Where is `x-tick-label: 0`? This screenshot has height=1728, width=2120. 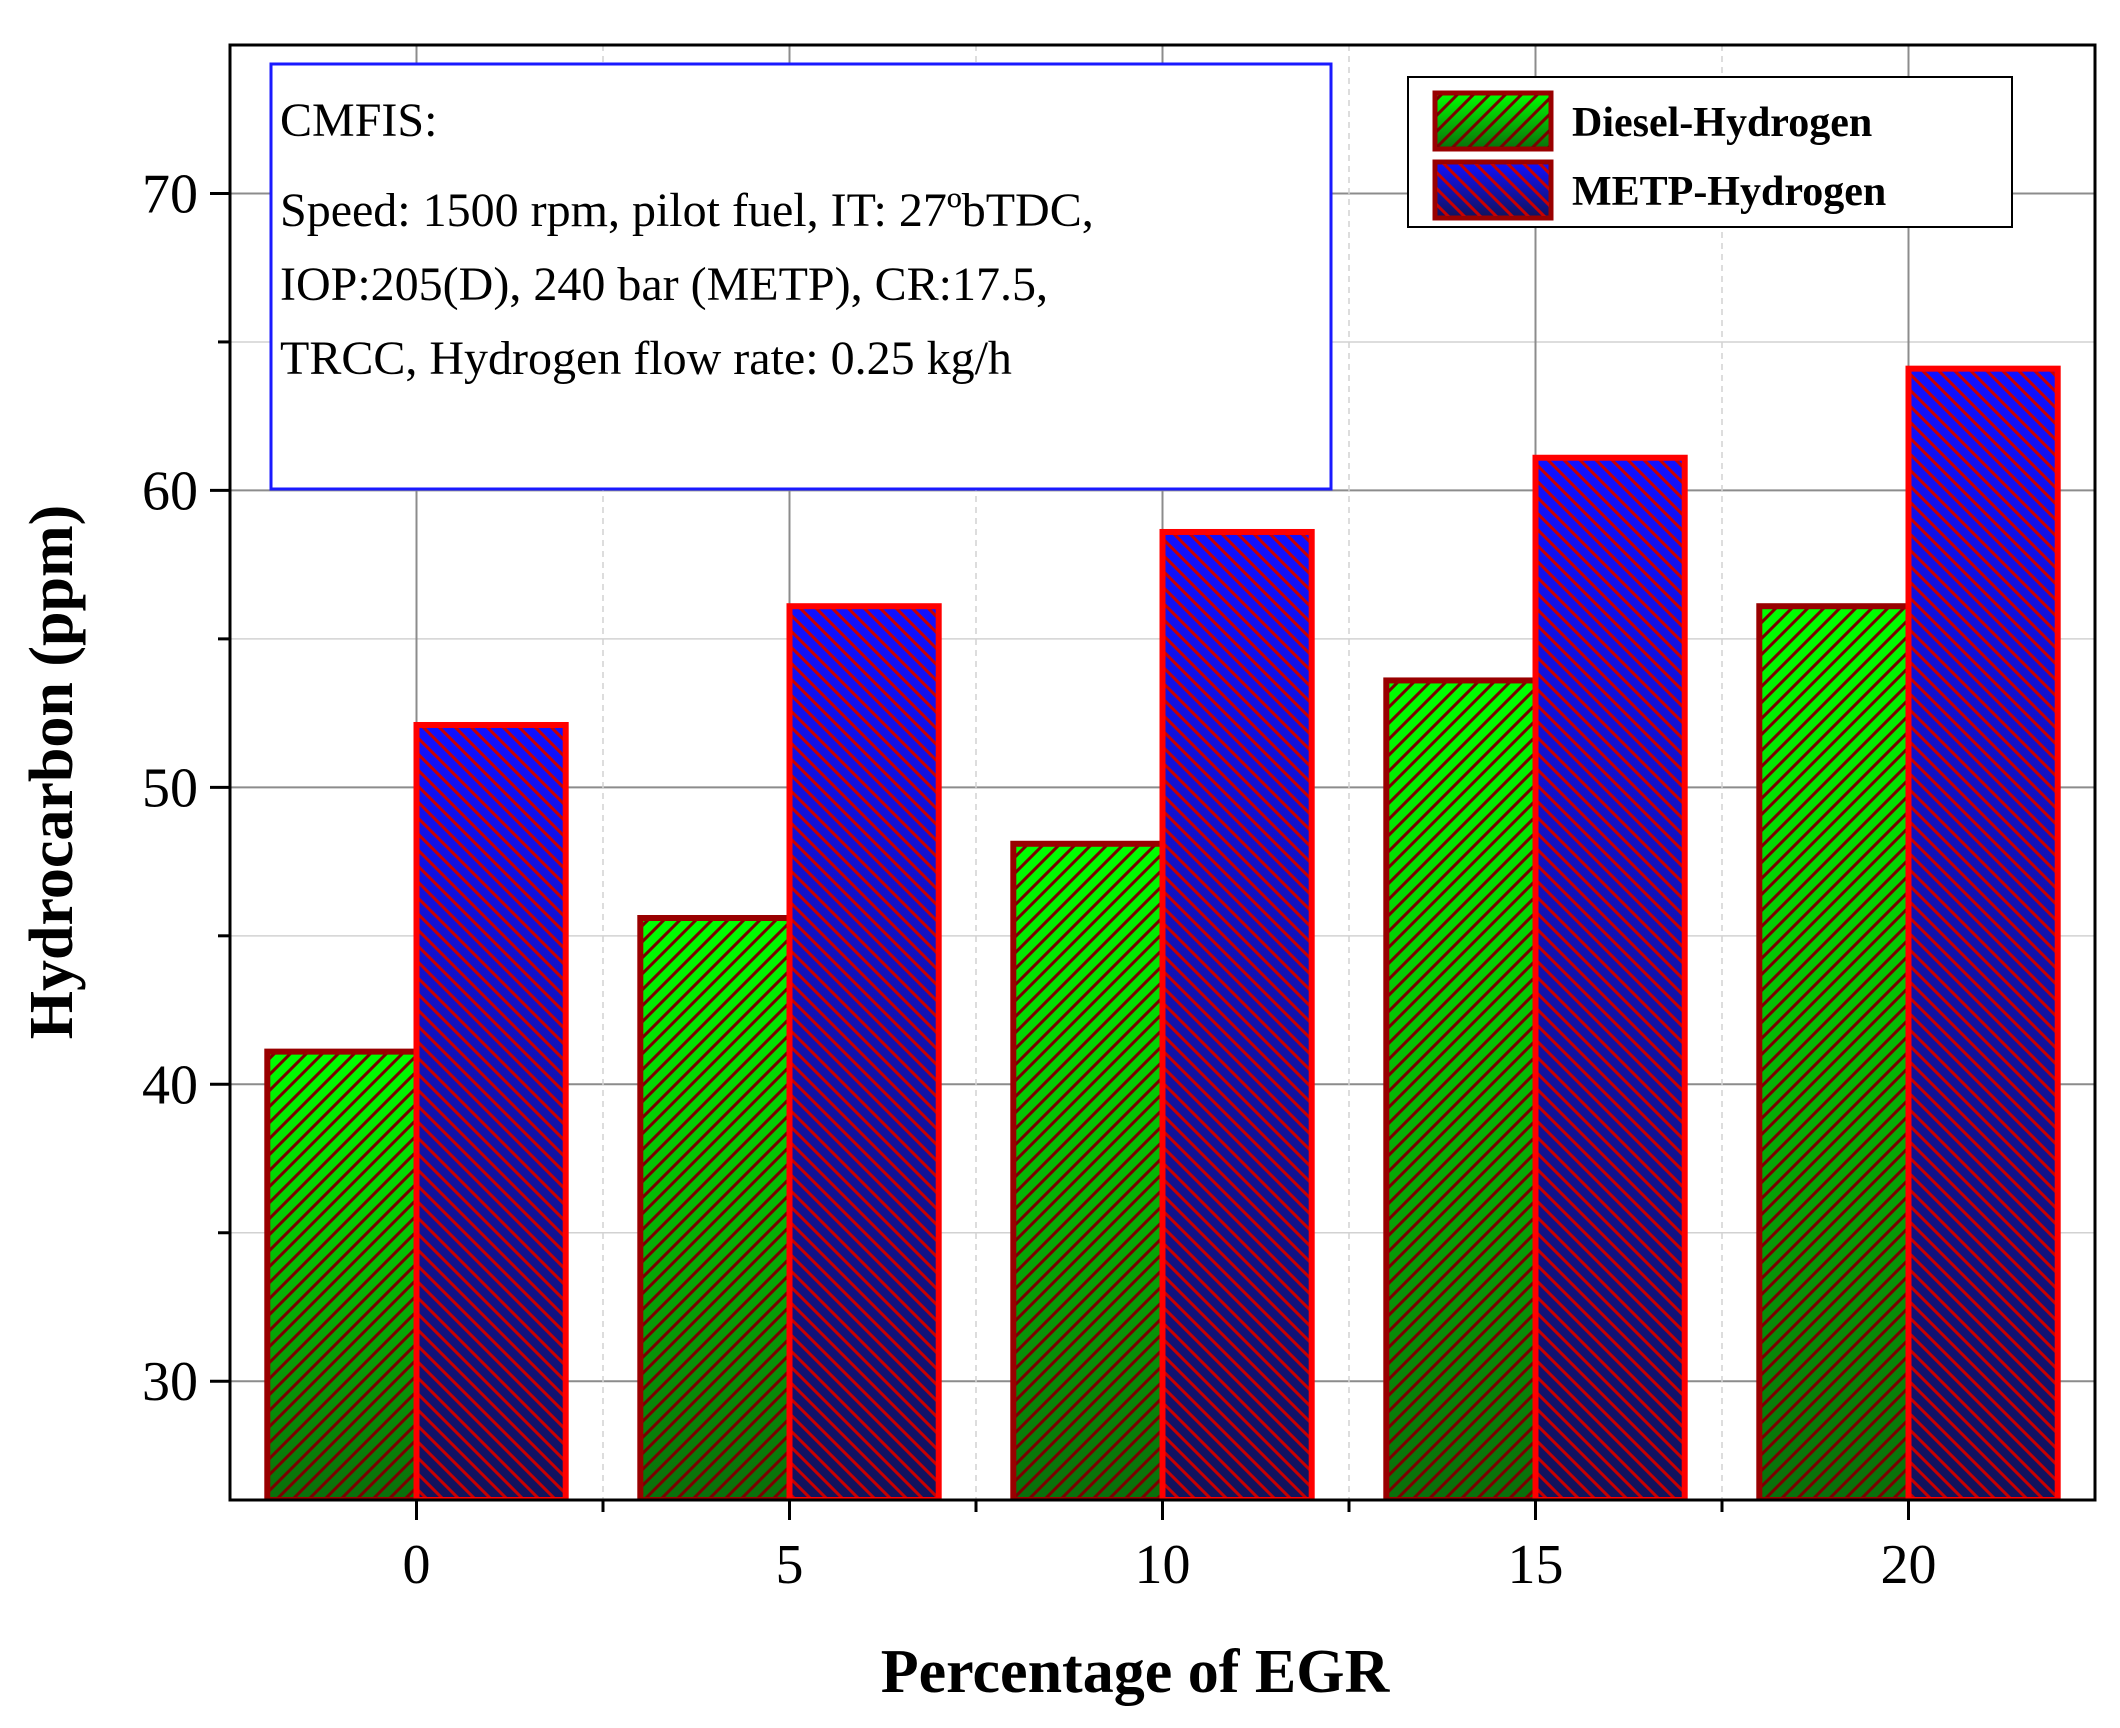 x-tick-label: 0 is located at coordinates (417, 1565).